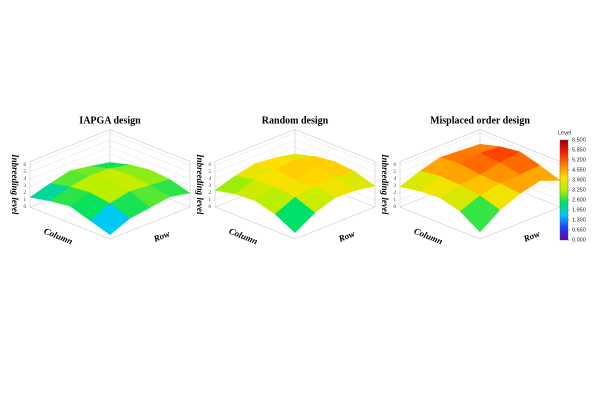 Image resolution: width=600 pixels, height=400 pixels. I want to click on colorbar-tick-label: 5.200, so click(579, 160).